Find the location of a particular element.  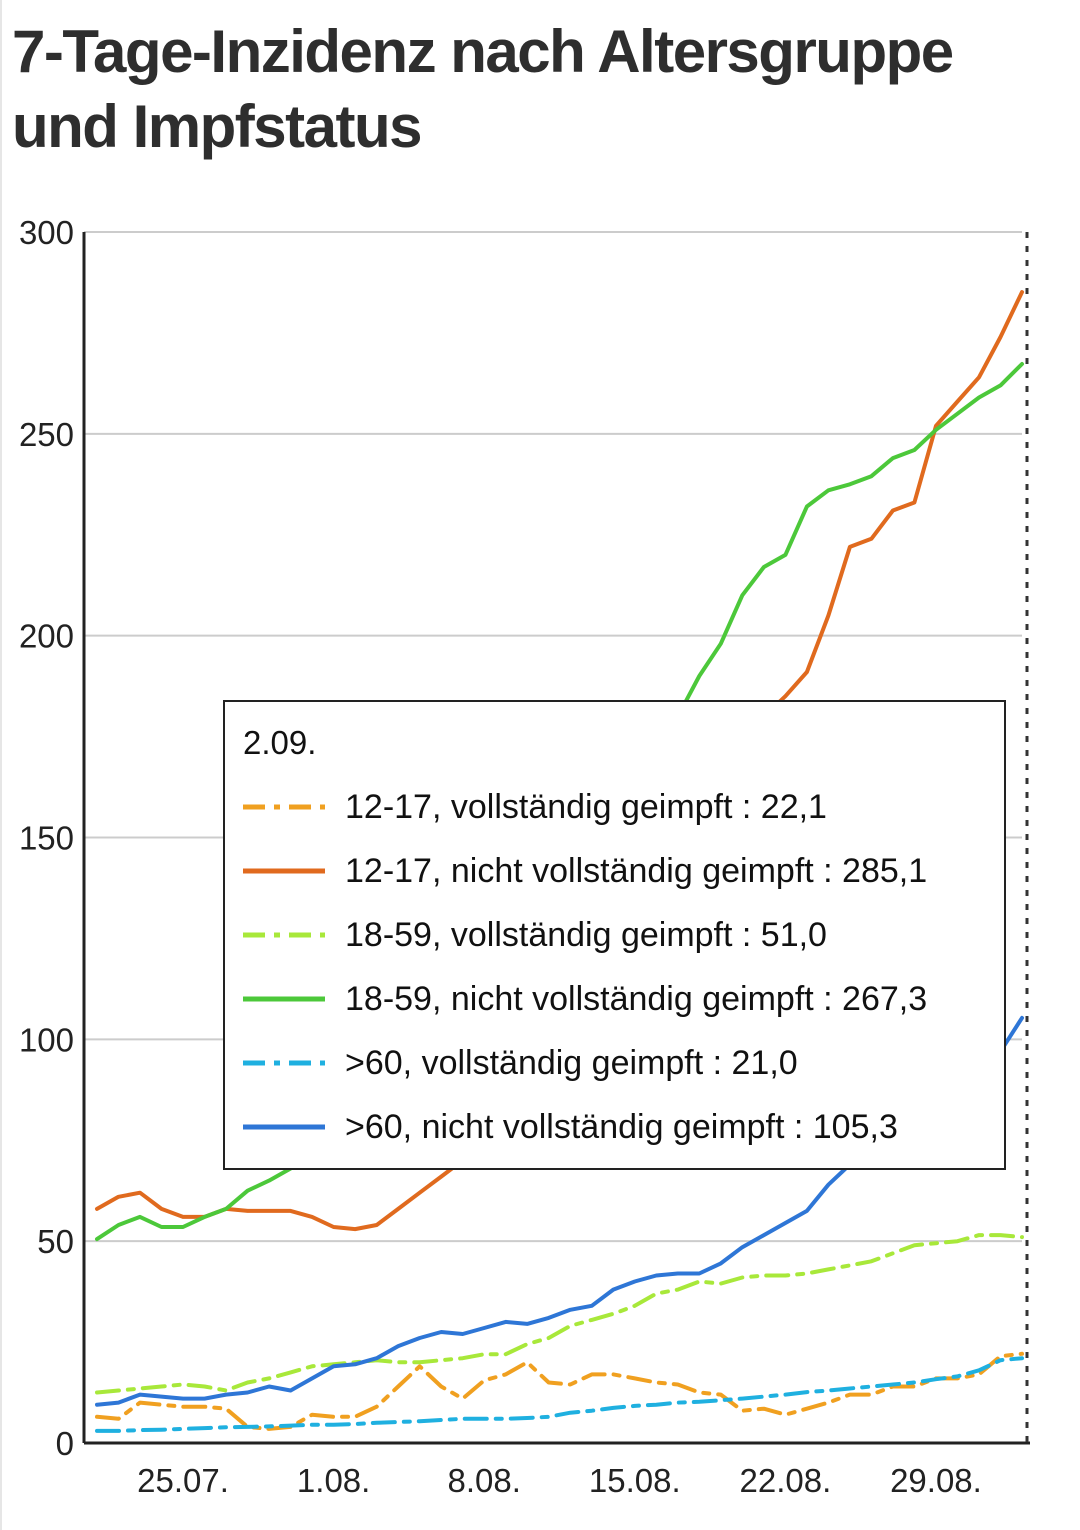

legend-item: 18-59, nicht vollständig geimpft : 267,3 is located at coordinates (583, 999).